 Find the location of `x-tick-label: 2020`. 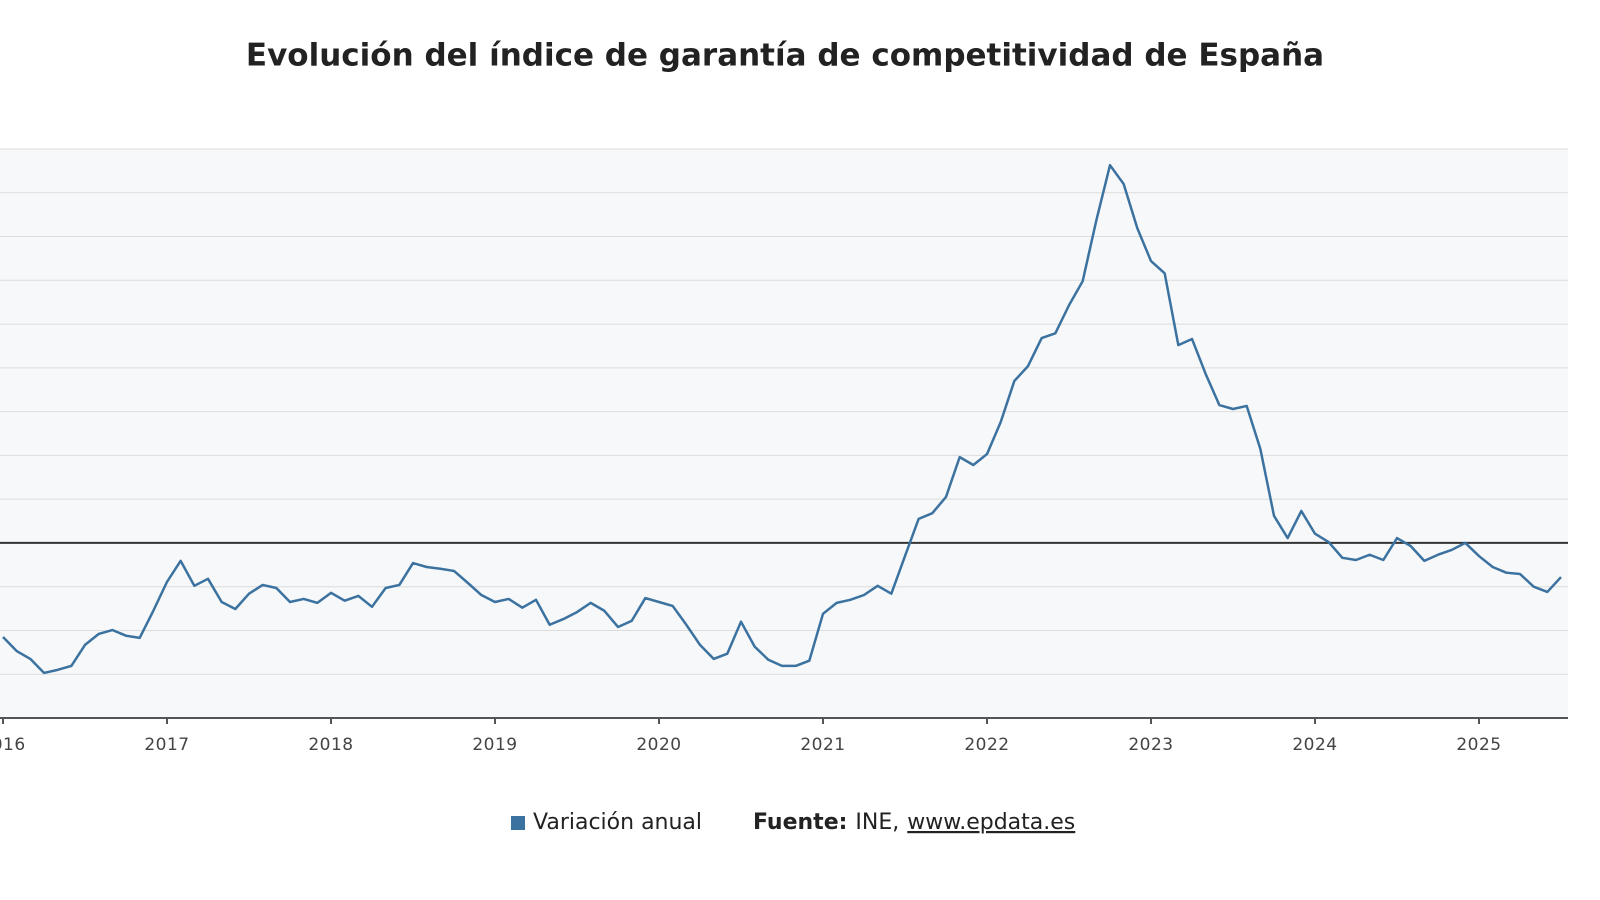

x-tick-label: 2020 is located at coordinates (658, 745).